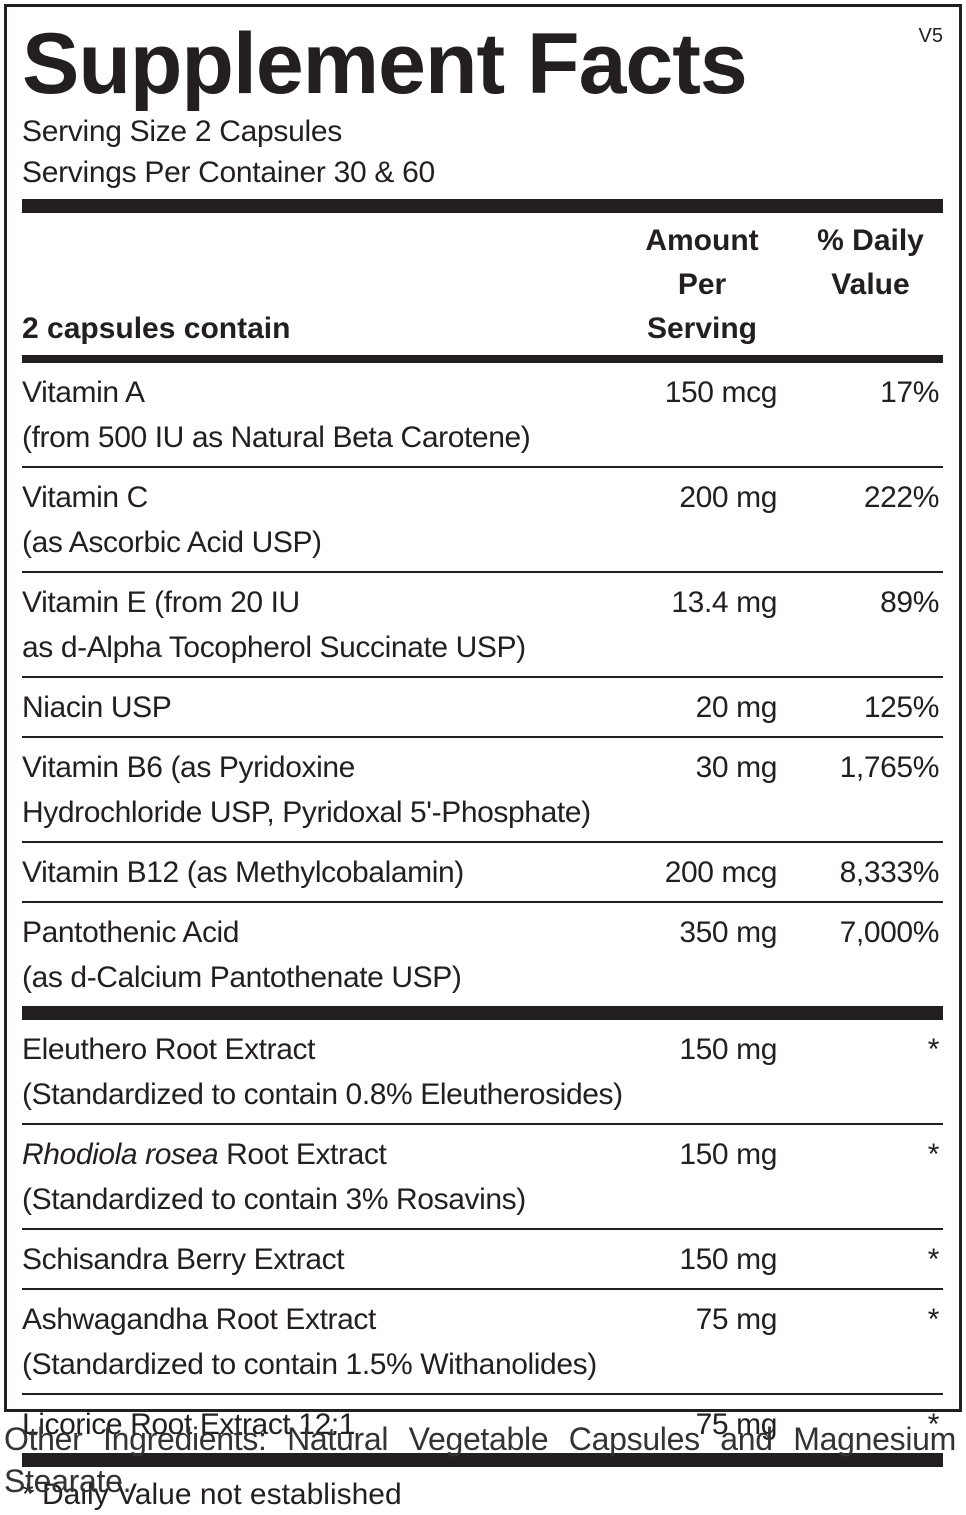 Image resolution: width=966 pixels, height=1515 pixels. Describe the element at coordinates (161, 602) in the screenshot. I see `ingredient-line: Vitamin E (from 20 IU` at that location.